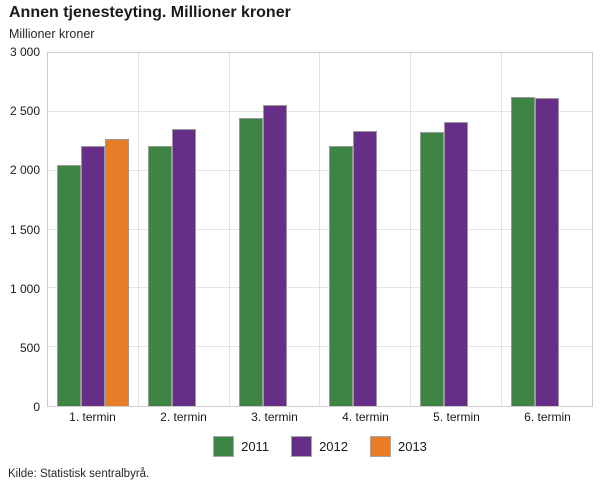 The width and height of the screenshot is (610, 488). Describe the element at coordinates (365, 417) in the screenshot. I see `x-axis-label: 4. termin` at that location.